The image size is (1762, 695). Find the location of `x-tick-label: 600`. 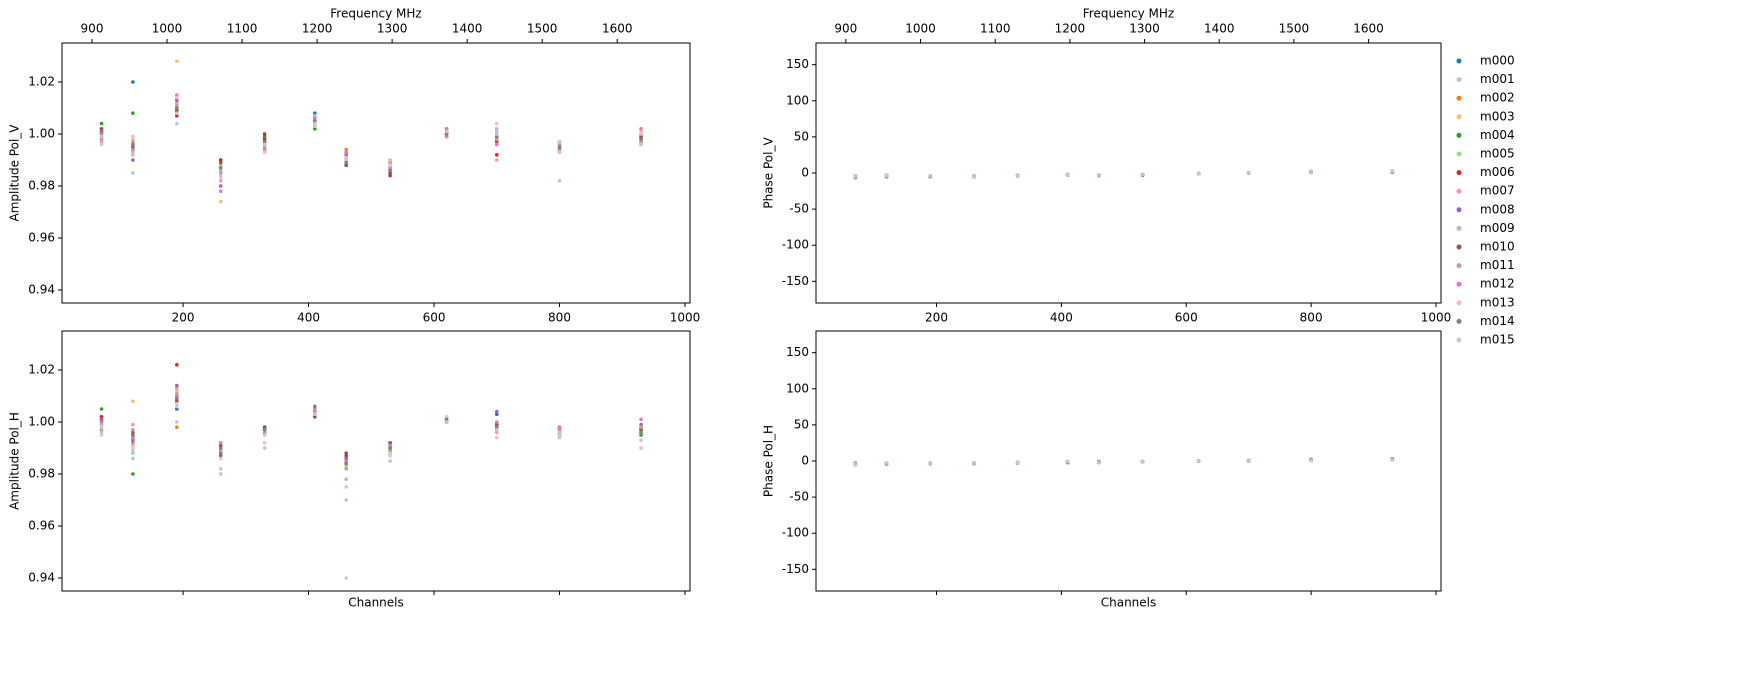

x-tick-label: 600 is located at coordinates (434, 318).